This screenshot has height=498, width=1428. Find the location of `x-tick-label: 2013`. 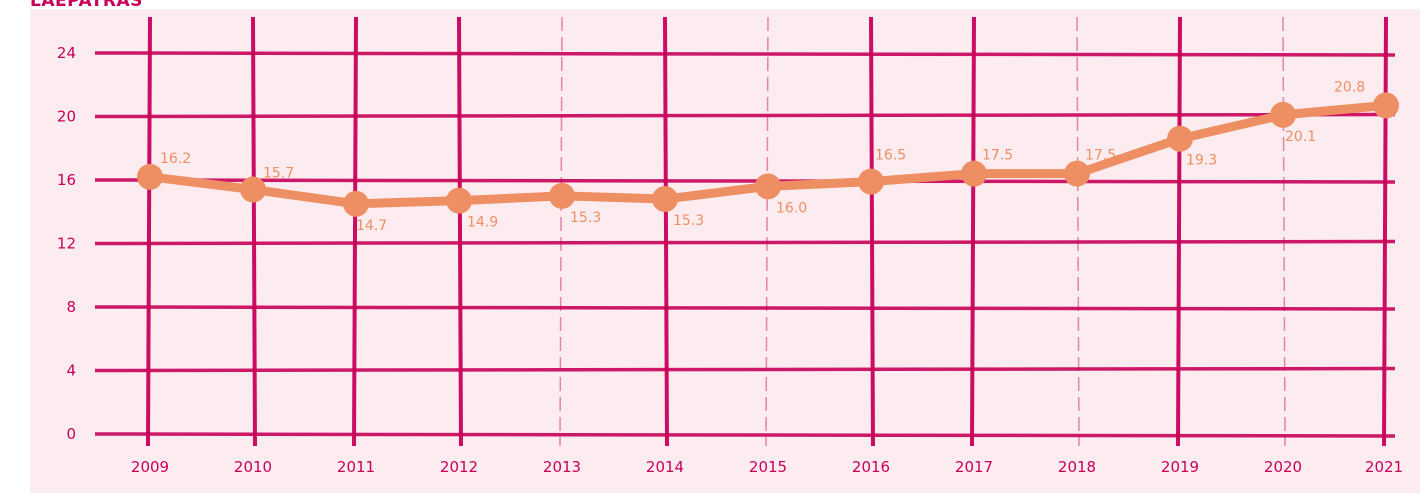

x-tick-label: 2013 is located at coordinates (562, 467).